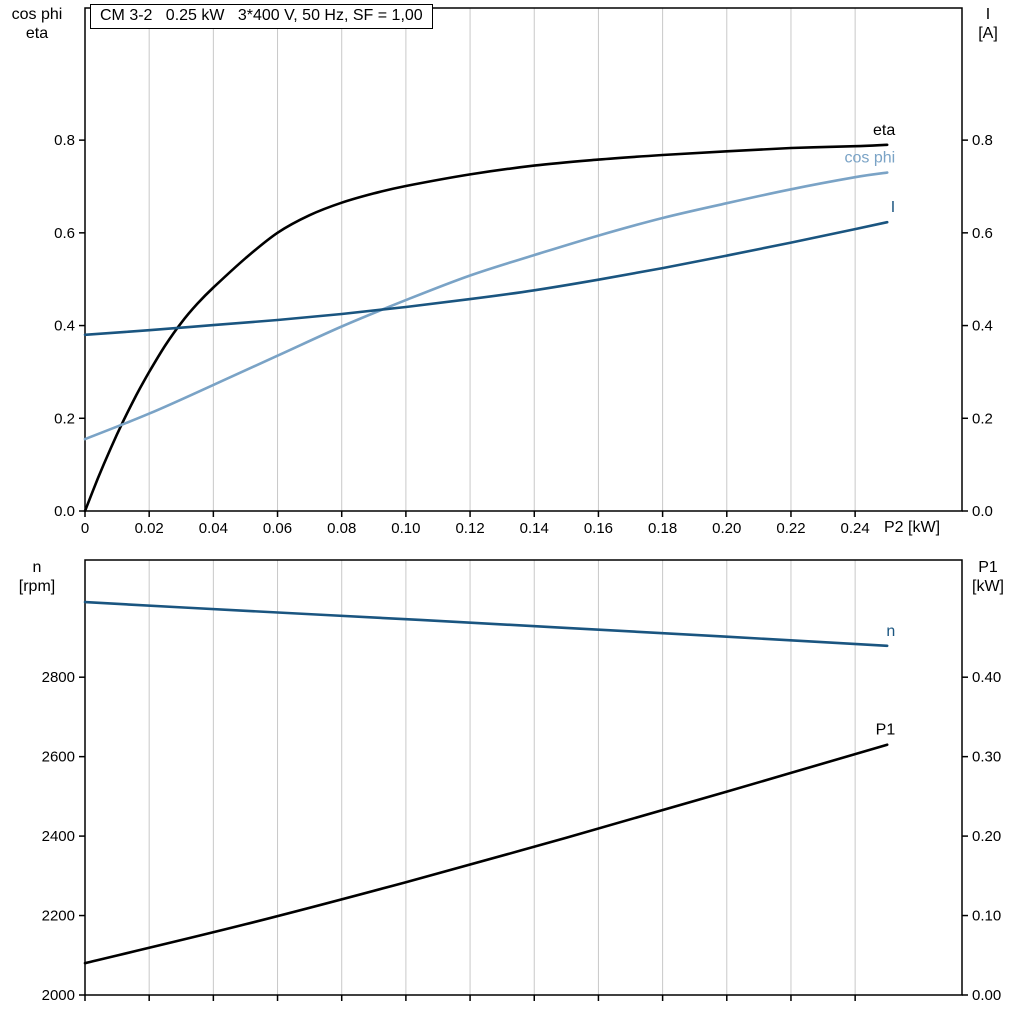  I want to click on x-tick-label: 0.22, so click(790, 528).